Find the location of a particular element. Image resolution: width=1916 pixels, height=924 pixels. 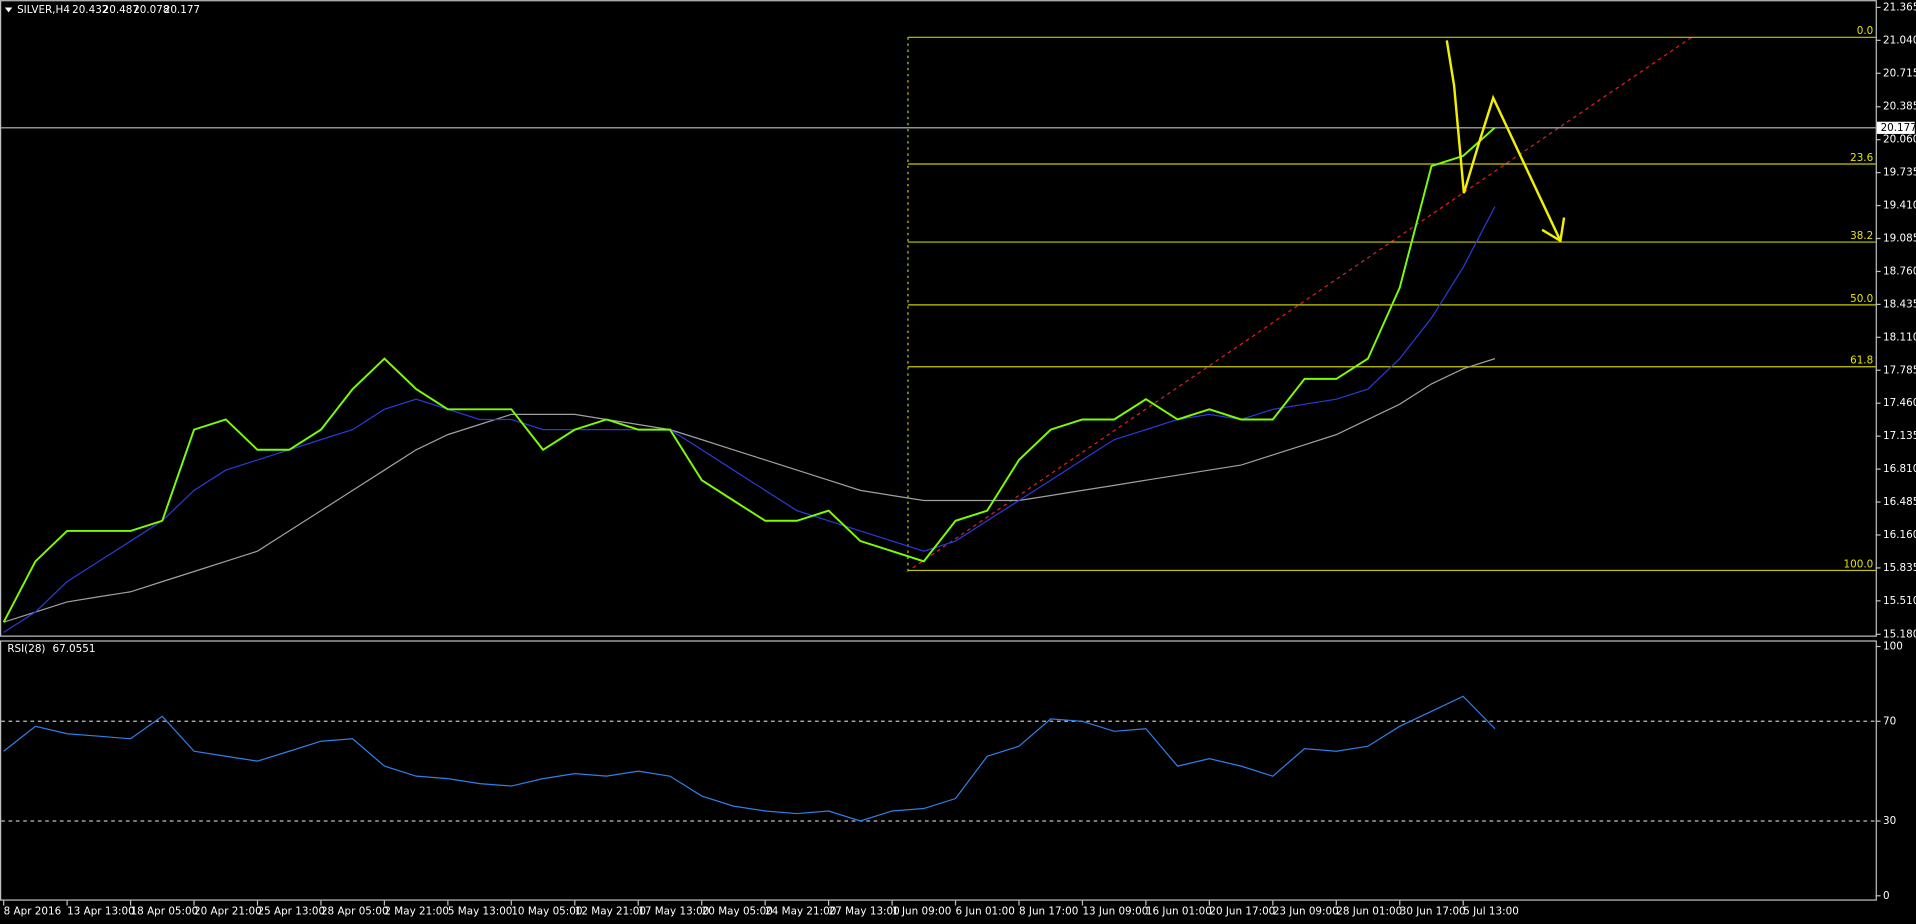

x-tick-label: 17 May 13:00 is located at coordinates (673, 912).